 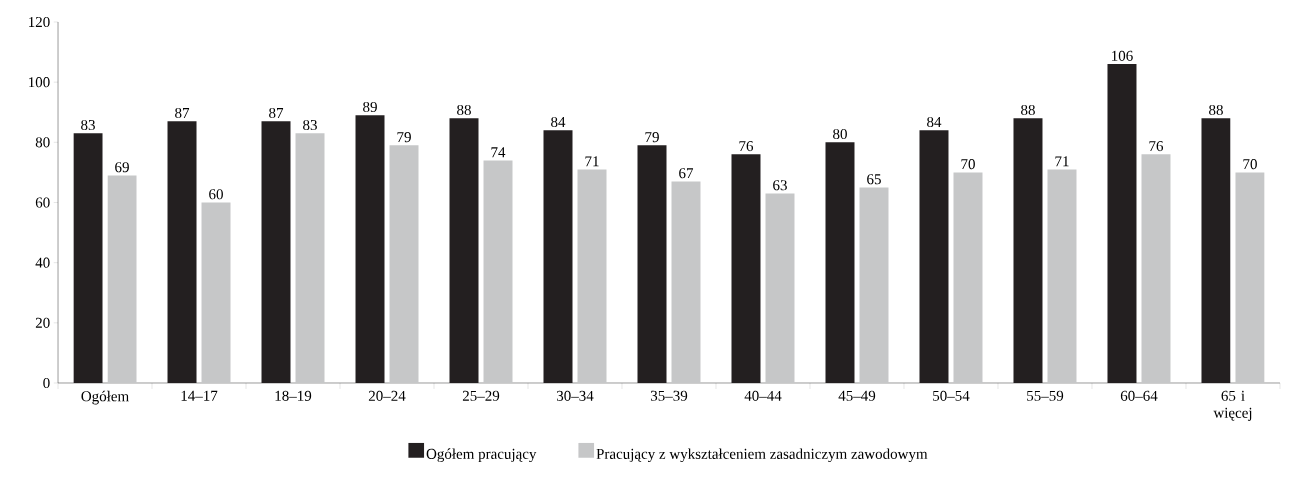 I want to click on x-tick-label: 65 i więcej, so click(x=1232, y=405).